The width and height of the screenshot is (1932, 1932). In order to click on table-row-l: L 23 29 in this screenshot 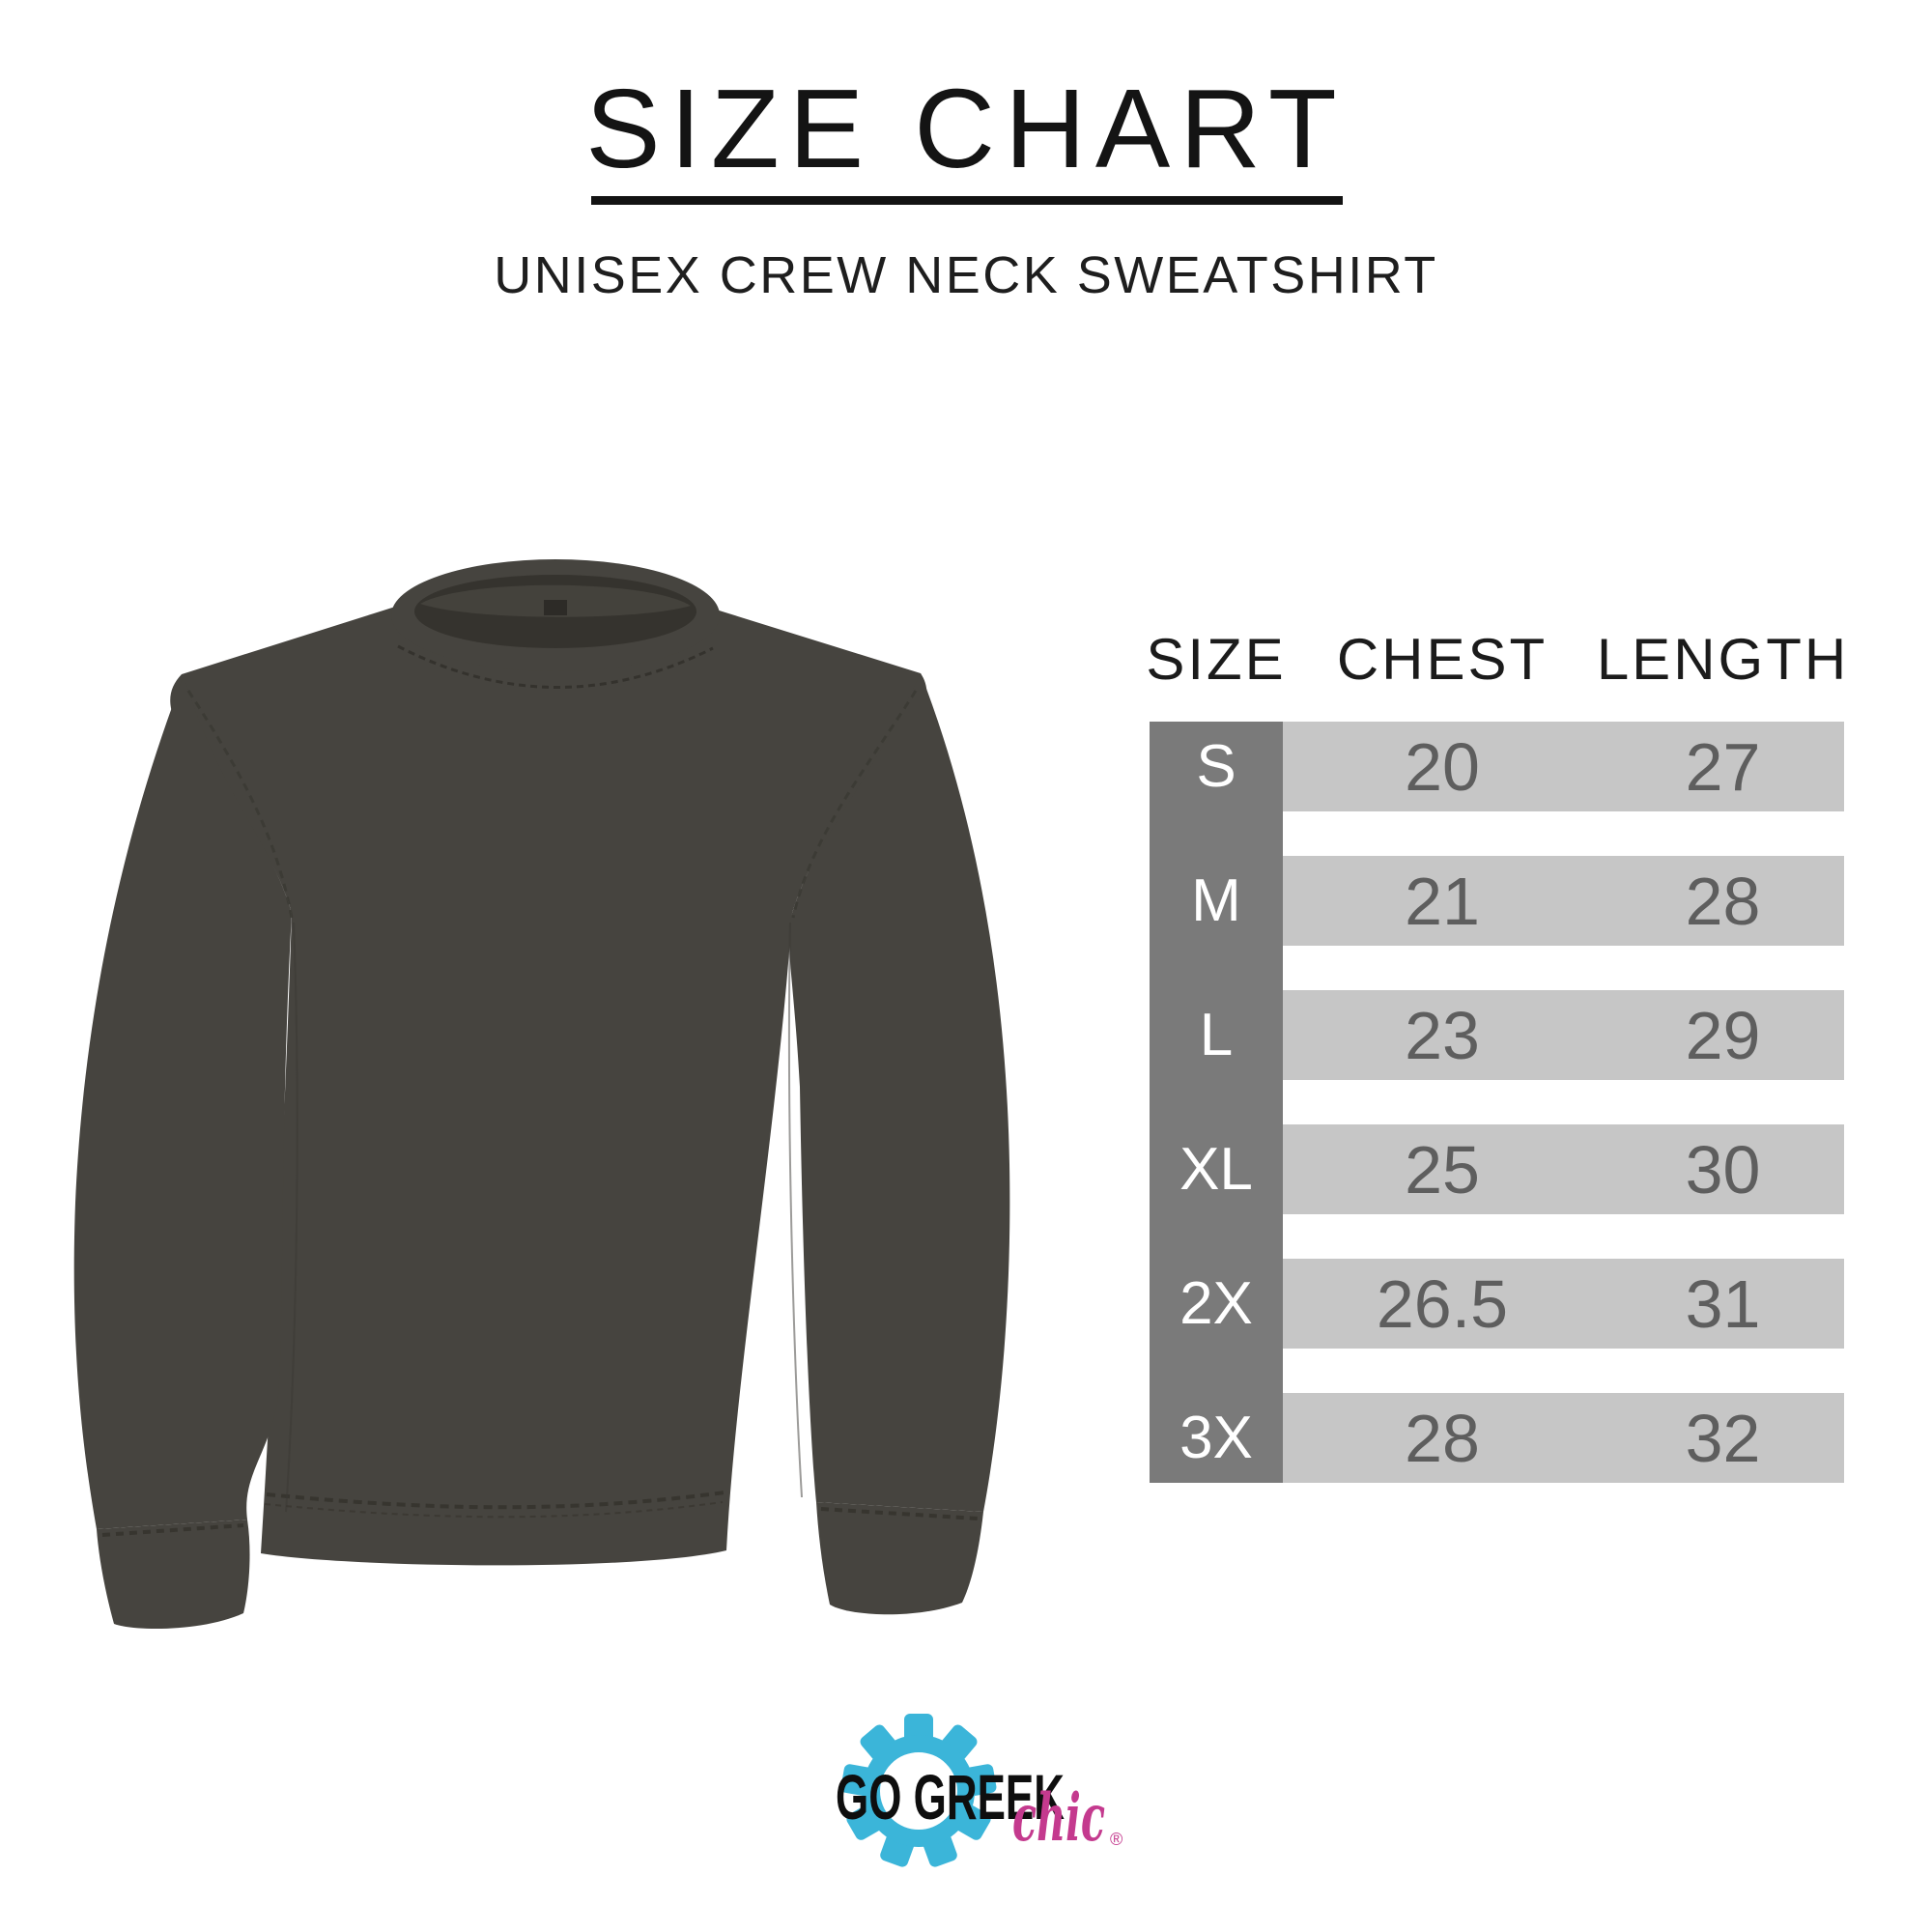, I will do `click(1497, 1035)`.